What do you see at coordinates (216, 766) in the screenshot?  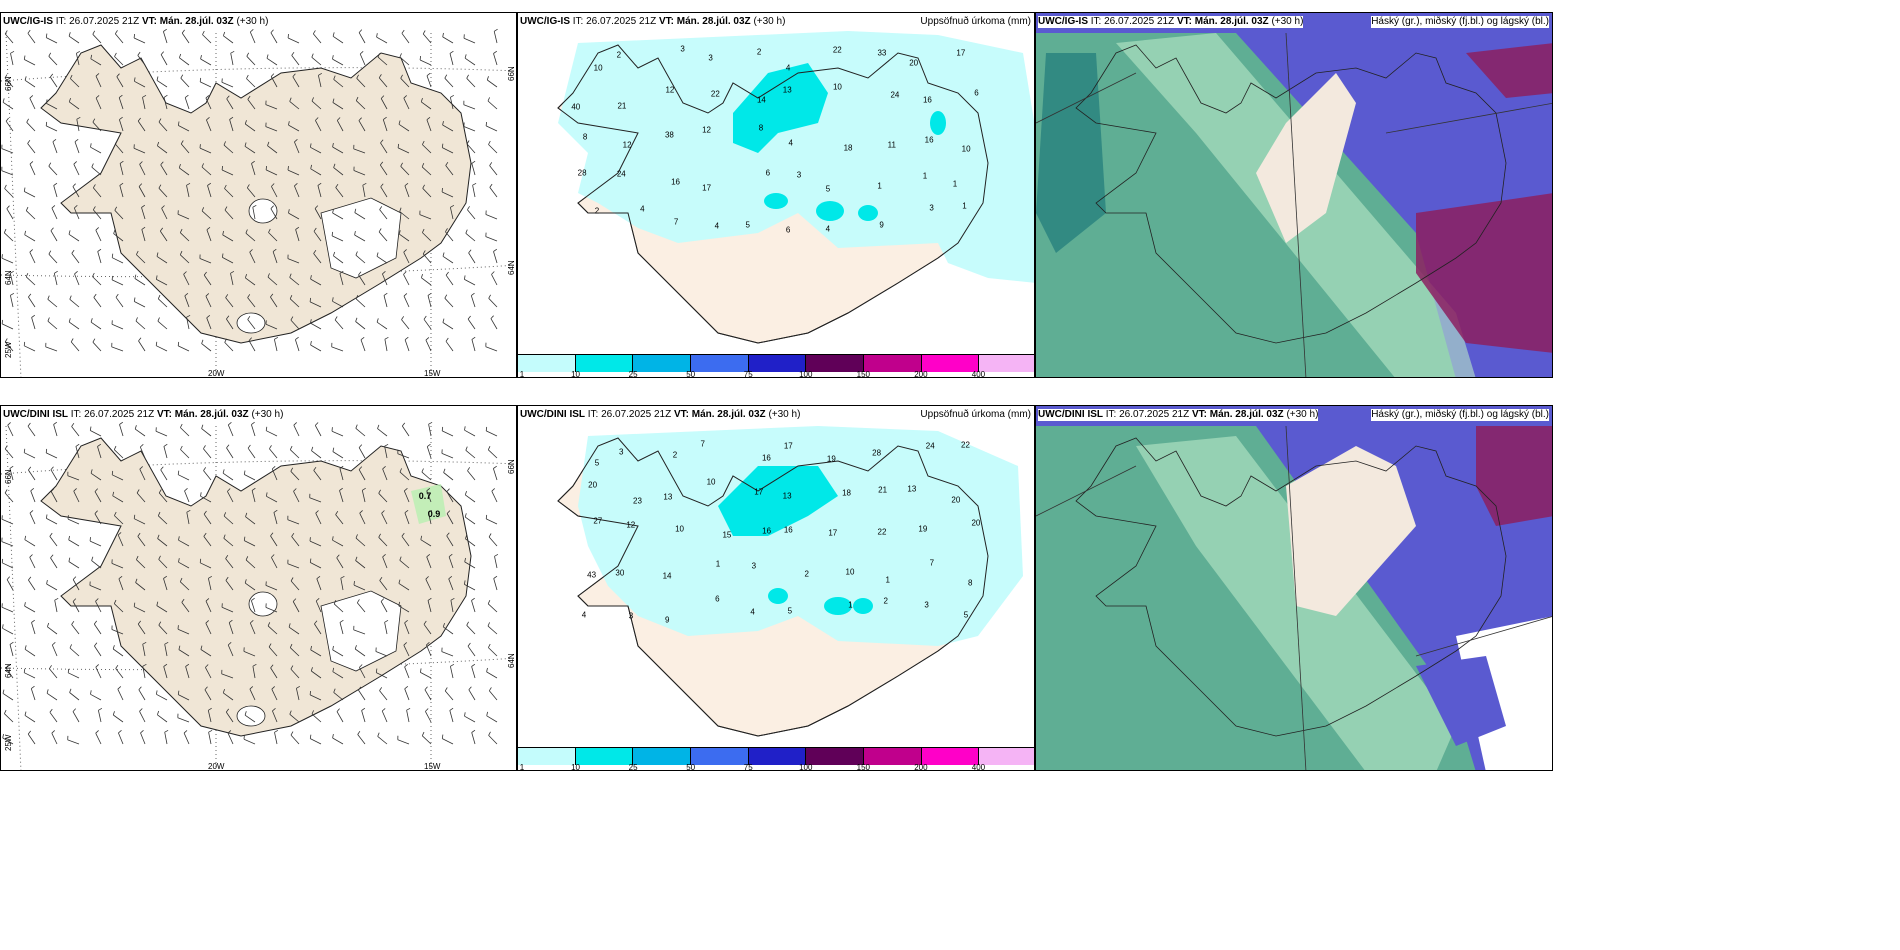 I see `lon-label-20w: 20W` at bounding box center [216, 766].